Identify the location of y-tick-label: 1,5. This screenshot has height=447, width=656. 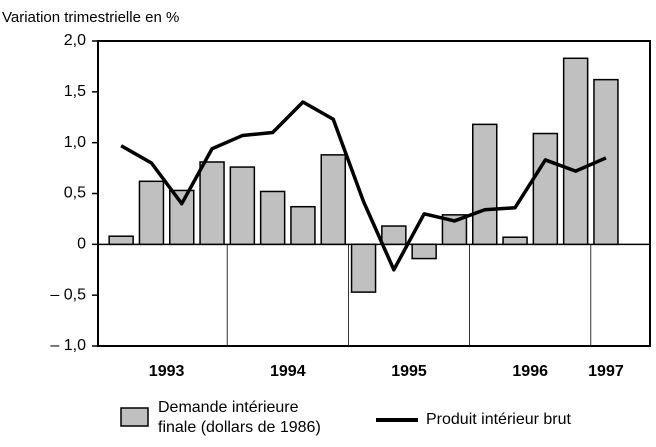
(75, 91).